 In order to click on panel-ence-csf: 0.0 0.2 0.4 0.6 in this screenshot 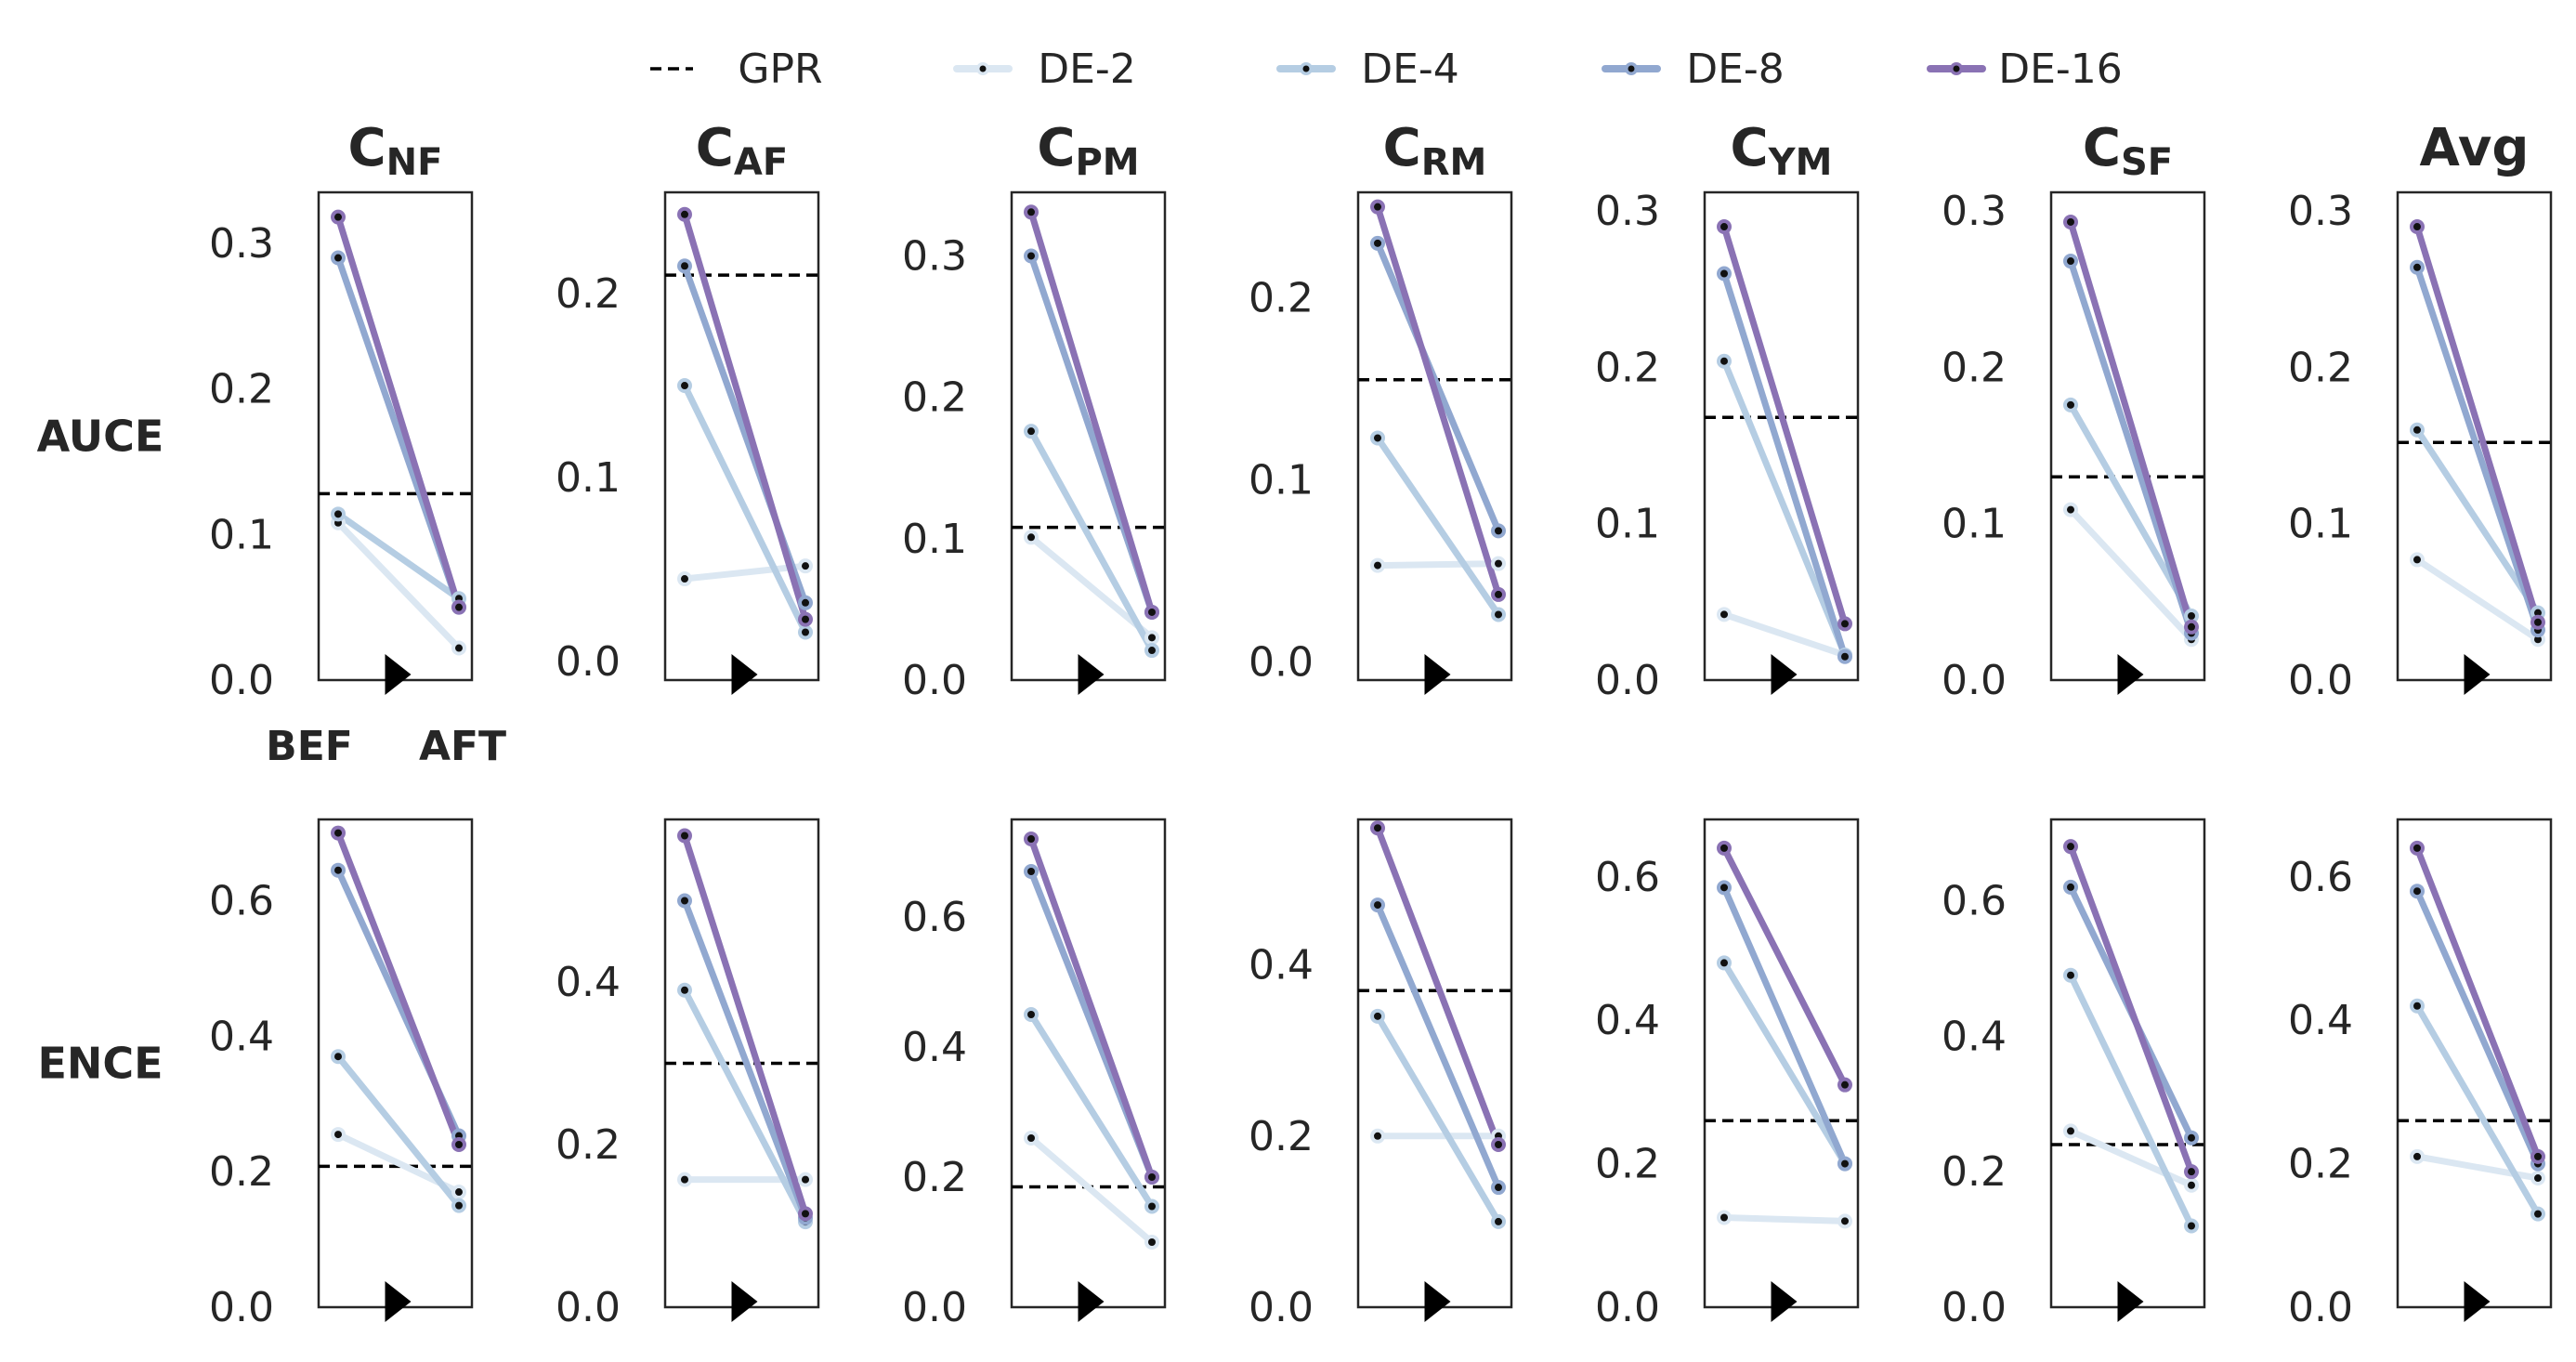, I will do `click(2074, 1074)`.